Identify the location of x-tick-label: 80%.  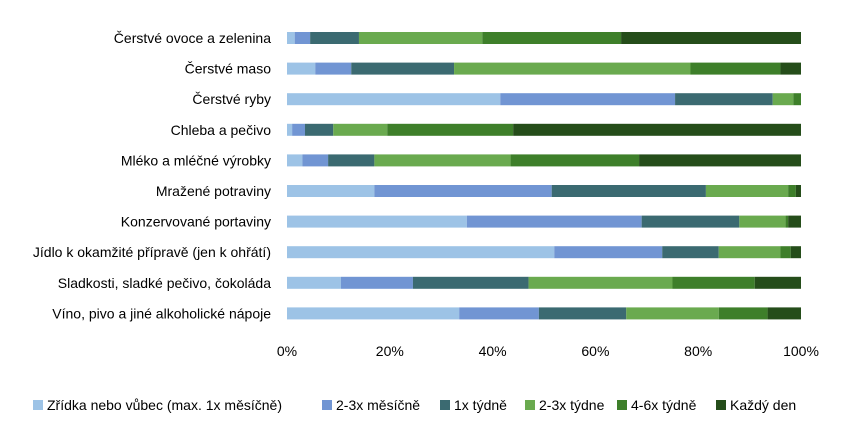
(698, 351).